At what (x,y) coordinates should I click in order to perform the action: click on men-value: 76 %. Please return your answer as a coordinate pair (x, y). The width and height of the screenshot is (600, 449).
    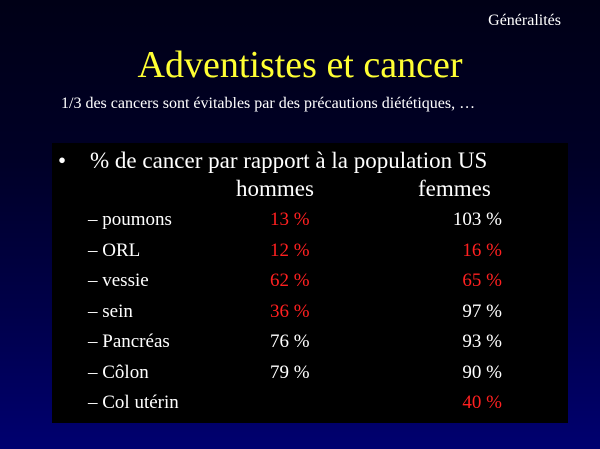
    Looking at the image, I should click on (290, 341).